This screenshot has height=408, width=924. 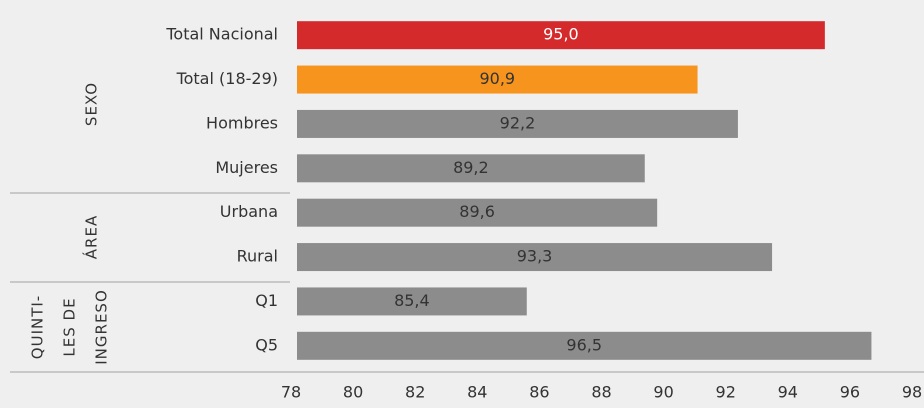 What do you see at coordinates (266, 344) in the screenshot?
I see `y-tick-label: Q5` at bounding box center [266, 344].